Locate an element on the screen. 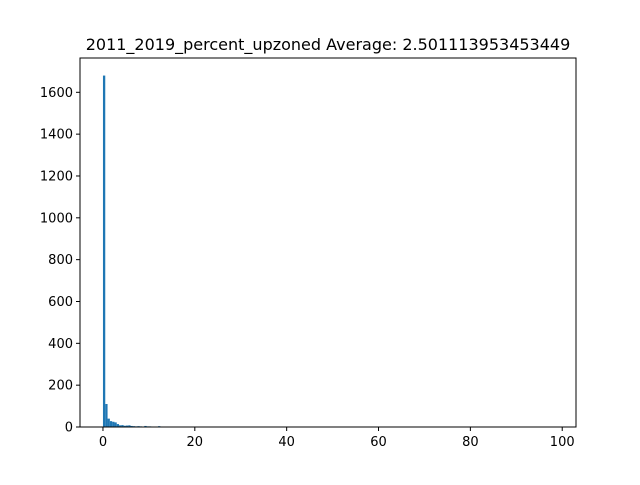 The height and width of the screenshot is (485, 640). y-tick-label: 1200 is located at coordinates (56, 176).